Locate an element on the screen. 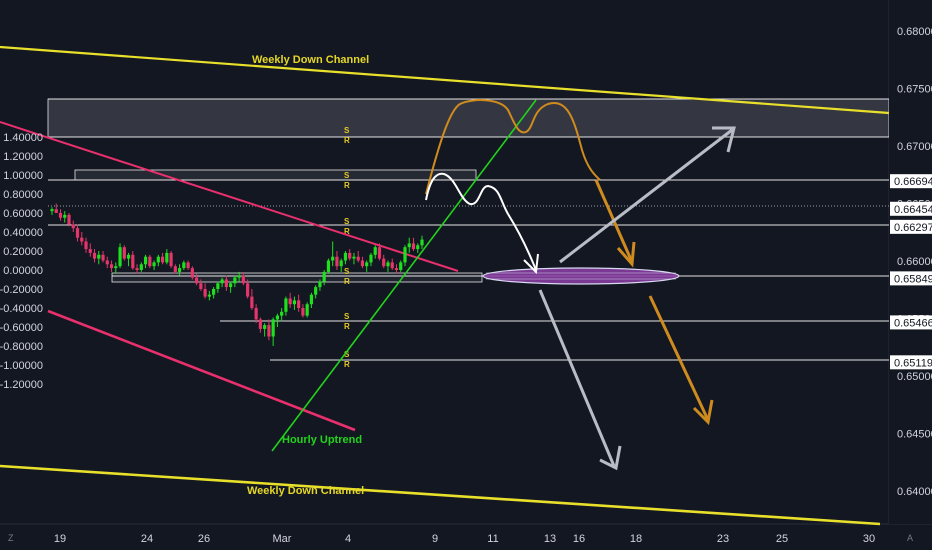  price-tag-label: 0.66297 is located at coordinates (913, 228).